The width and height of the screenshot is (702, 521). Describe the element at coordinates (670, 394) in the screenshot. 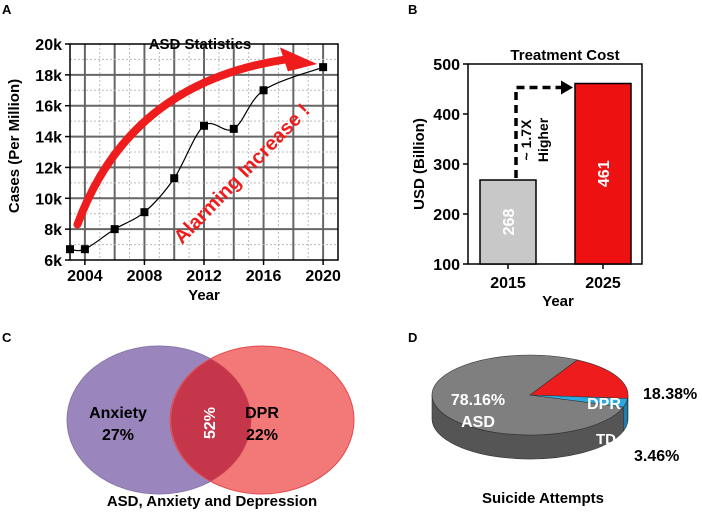

I see `pie-dpr-value: 18.38%` at that location.